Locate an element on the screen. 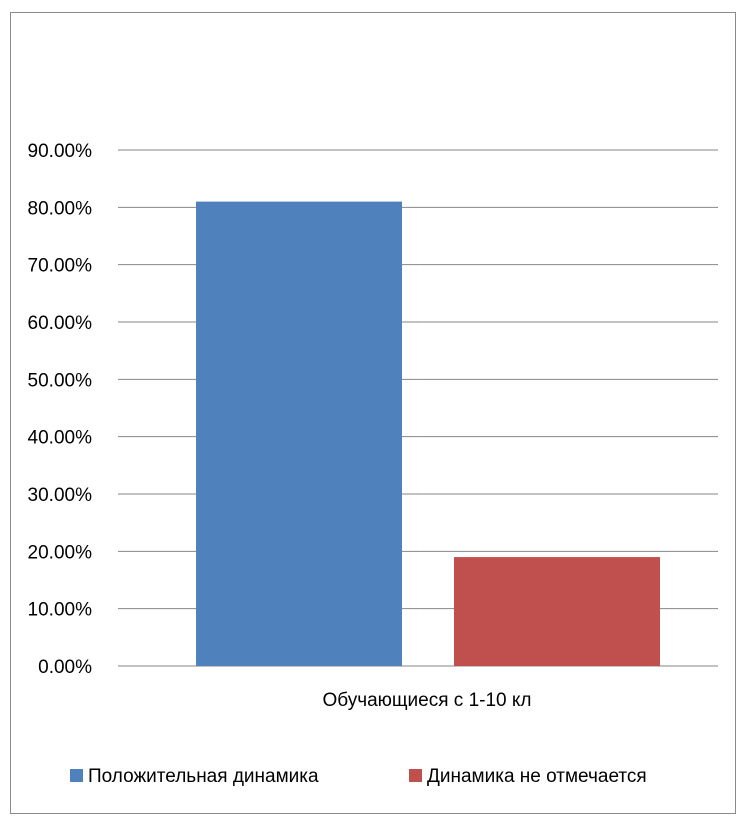 The width and height of the screenshot is (748, 816). legend-label: Положительная динамика is located at coordinates (203, 776).